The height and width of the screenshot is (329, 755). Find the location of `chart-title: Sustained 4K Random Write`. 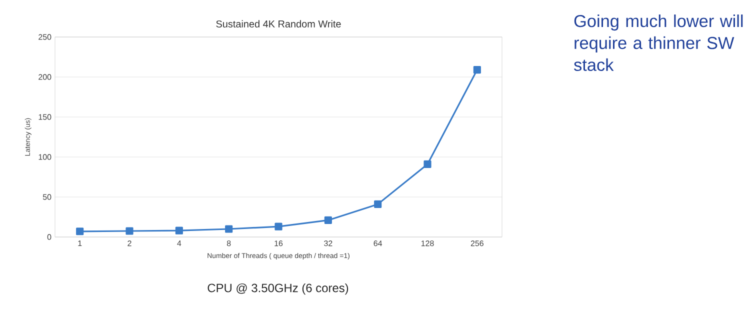

chart-title: Sustained 4K Random Write is located at coordinates (278, 24).